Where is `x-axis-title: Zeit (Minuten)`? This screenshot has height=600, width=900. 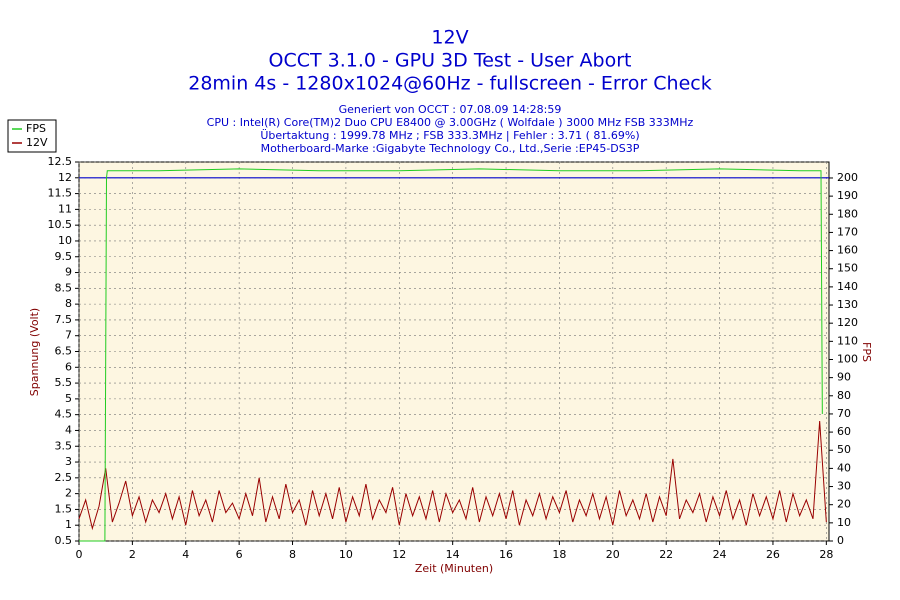
x-axis-title: Zeit (Minuten) is located at coordinates (454, 568).